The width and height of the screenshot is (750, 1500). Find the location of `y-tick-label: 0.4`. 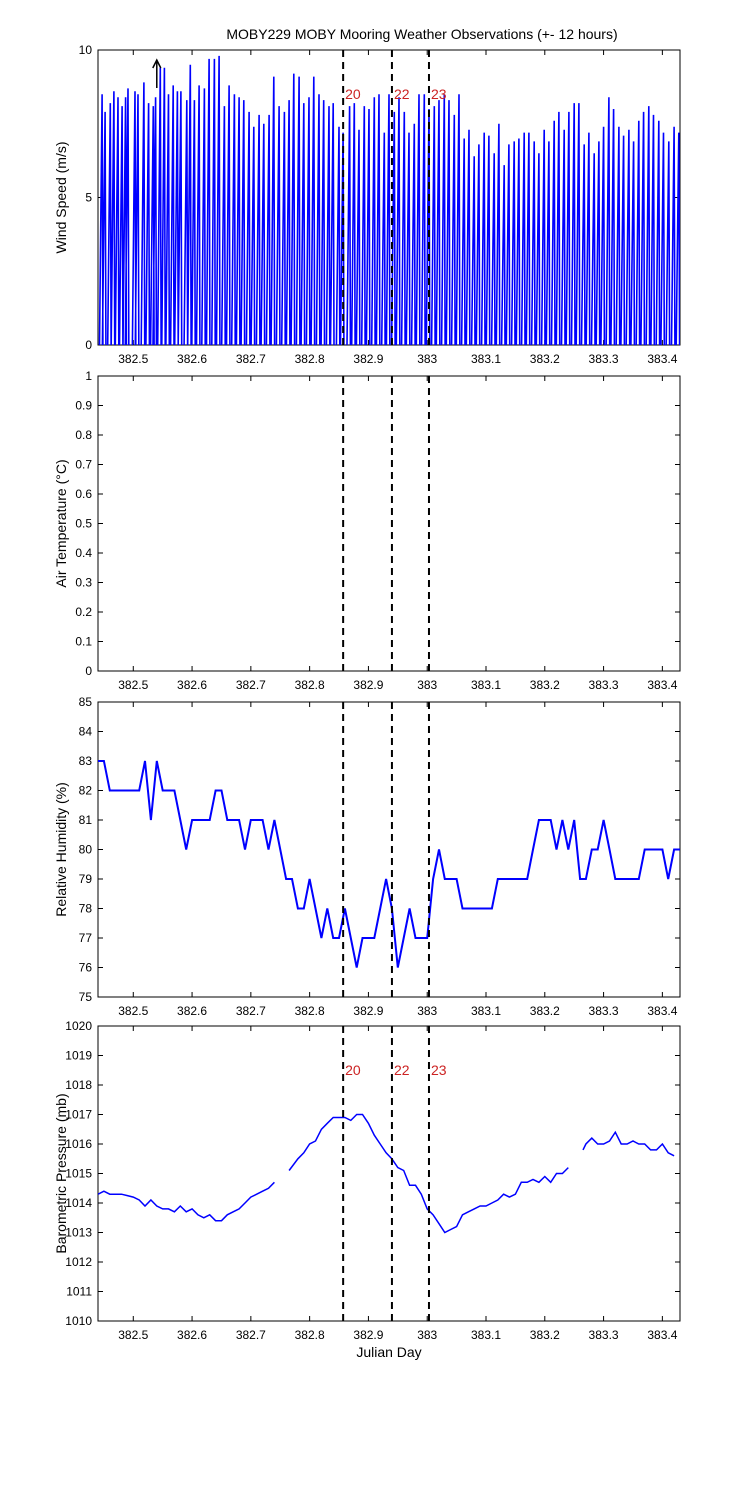

y-tick-label: 0.4 is located at coordinates (83, 553).